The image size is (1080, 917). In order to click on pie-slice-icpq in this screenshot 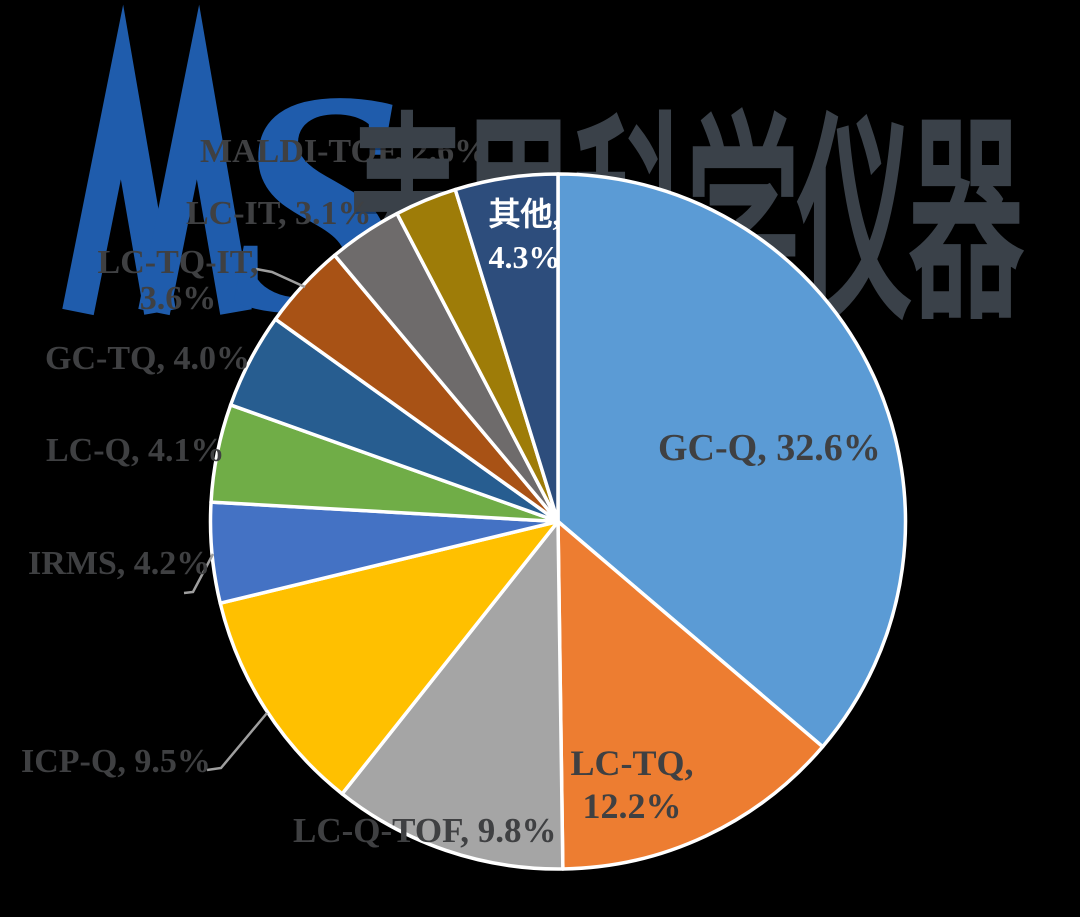, I will do `click(389, 657)`.